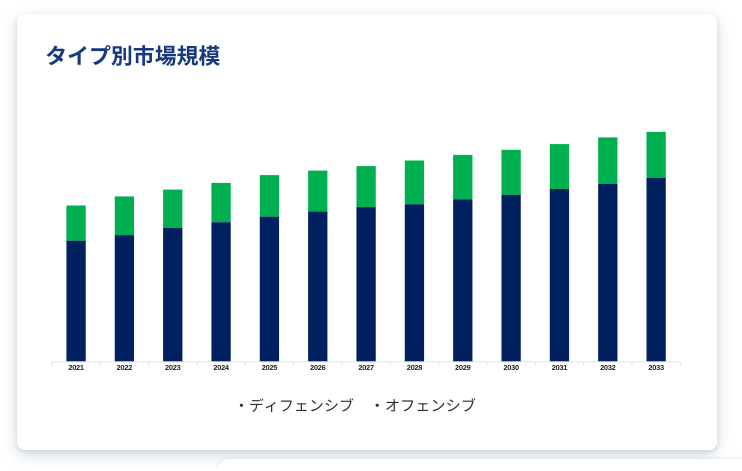  What do you see at coordinates (415, 367) in the screenshot?
I see `svg-text: 2028` at bounding box center [415, 367].